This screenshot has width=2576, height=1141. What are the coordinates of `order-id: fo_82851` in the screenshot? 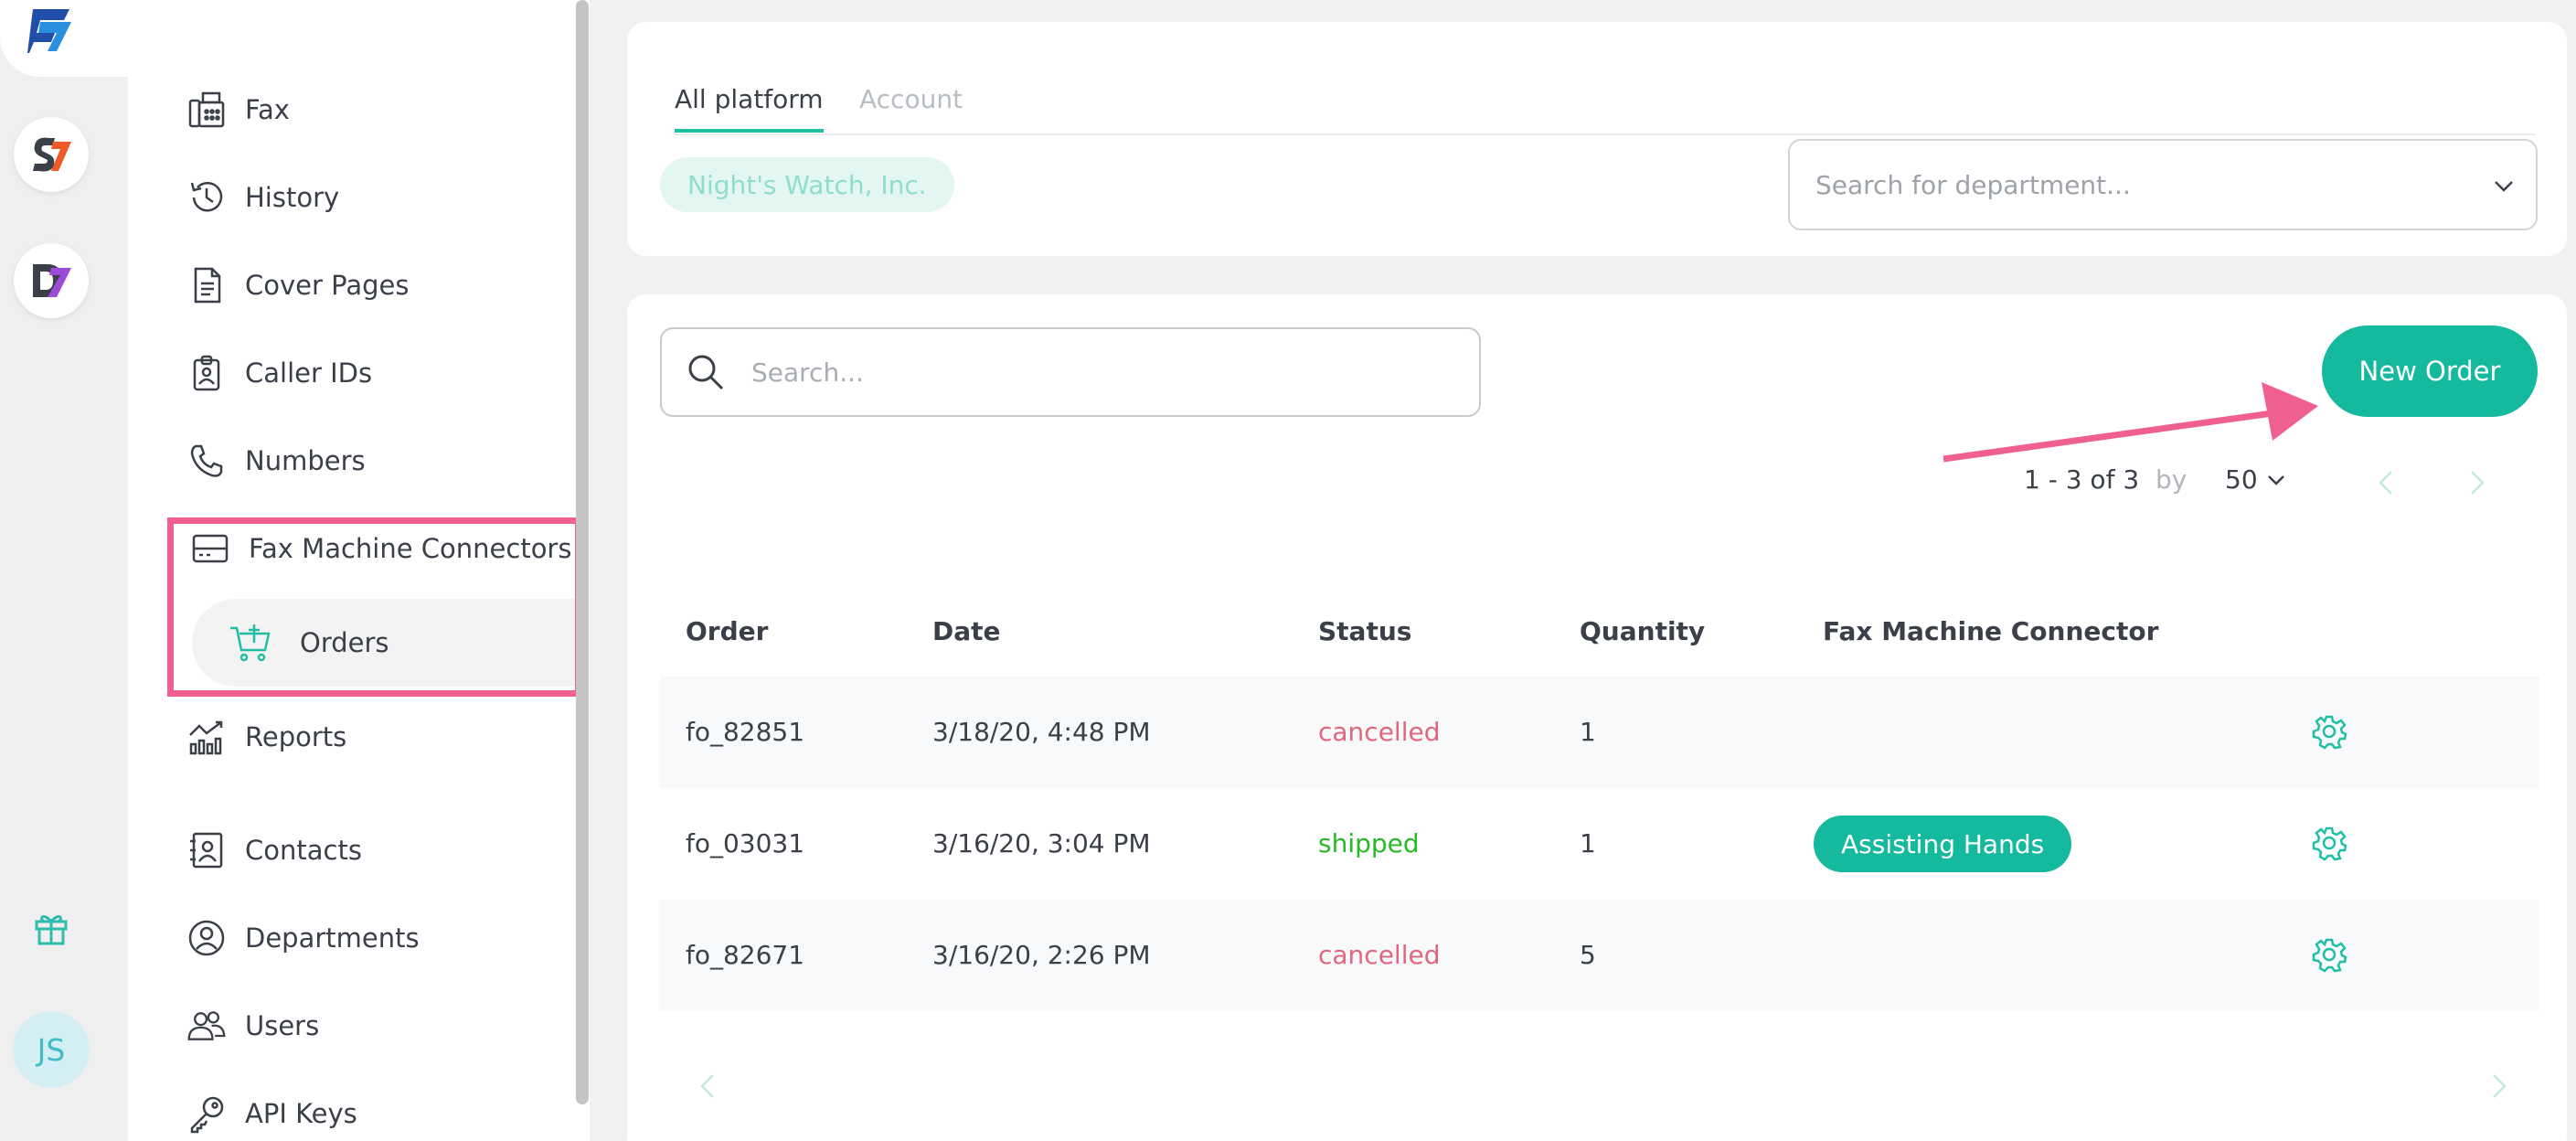 It's located at (746, 732).